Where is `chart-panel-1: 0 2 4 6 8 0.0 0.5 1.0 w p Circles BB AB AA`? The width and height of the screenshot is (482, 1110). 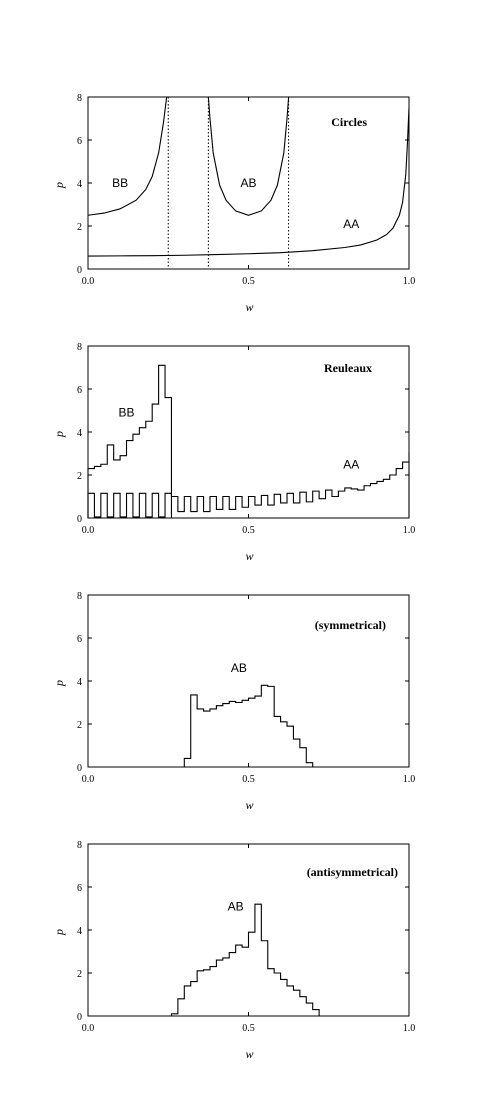 chart-panel-1: 0 2 4 6 8 0.0 0.5 1.0 w p Circles BB AB AA is located at coordinates (233, 203).